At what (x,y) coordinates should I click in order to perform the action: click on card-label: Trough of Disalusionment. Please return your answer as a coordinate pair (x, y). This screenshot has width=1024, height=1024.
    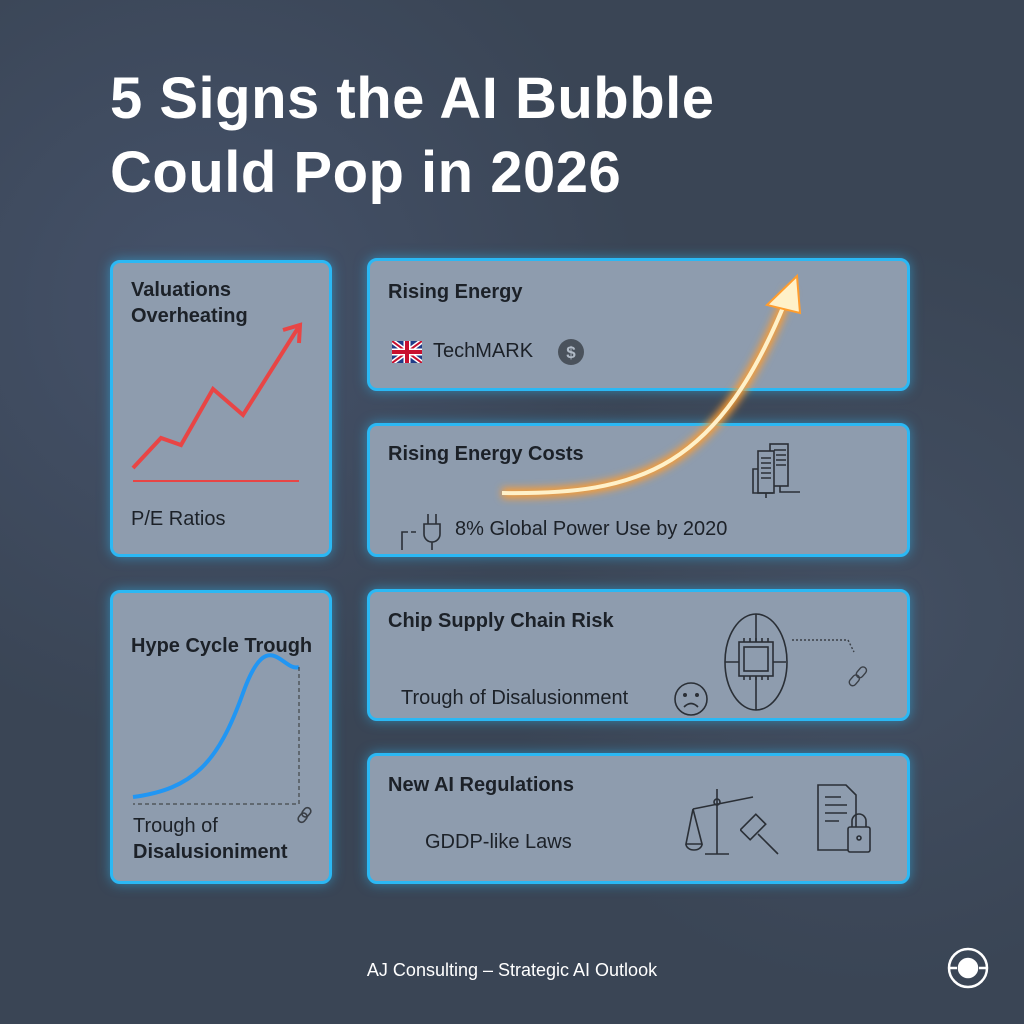
    Looking at the image, I should click on (515, 698).